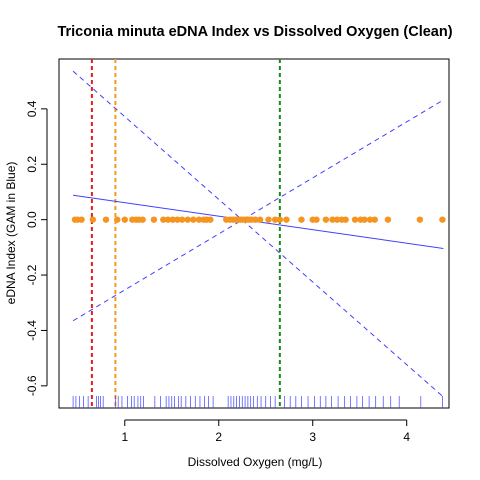 The image size is (480, 480). What do you see at coordinates (312, 437) in the screenshot?
I see `x-tick-label: 3` at bounding box center [312, 437].